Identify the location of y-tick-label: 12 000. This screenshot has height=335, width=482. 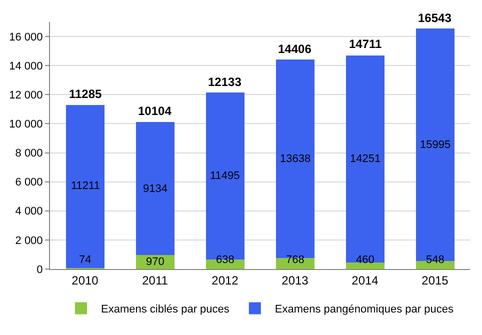
(26, 96).